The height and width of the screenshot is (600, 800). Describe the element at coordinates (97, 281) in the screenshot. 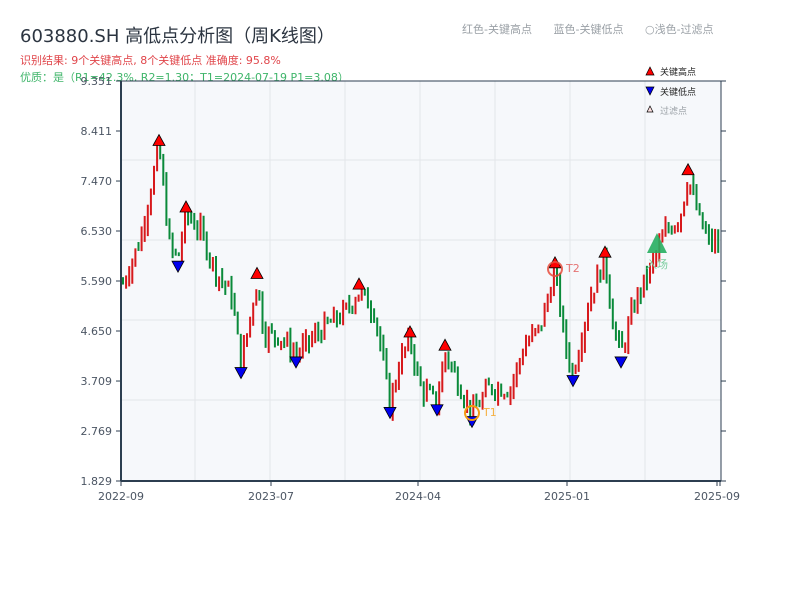

I see `svg-text: 5.590` at that location.